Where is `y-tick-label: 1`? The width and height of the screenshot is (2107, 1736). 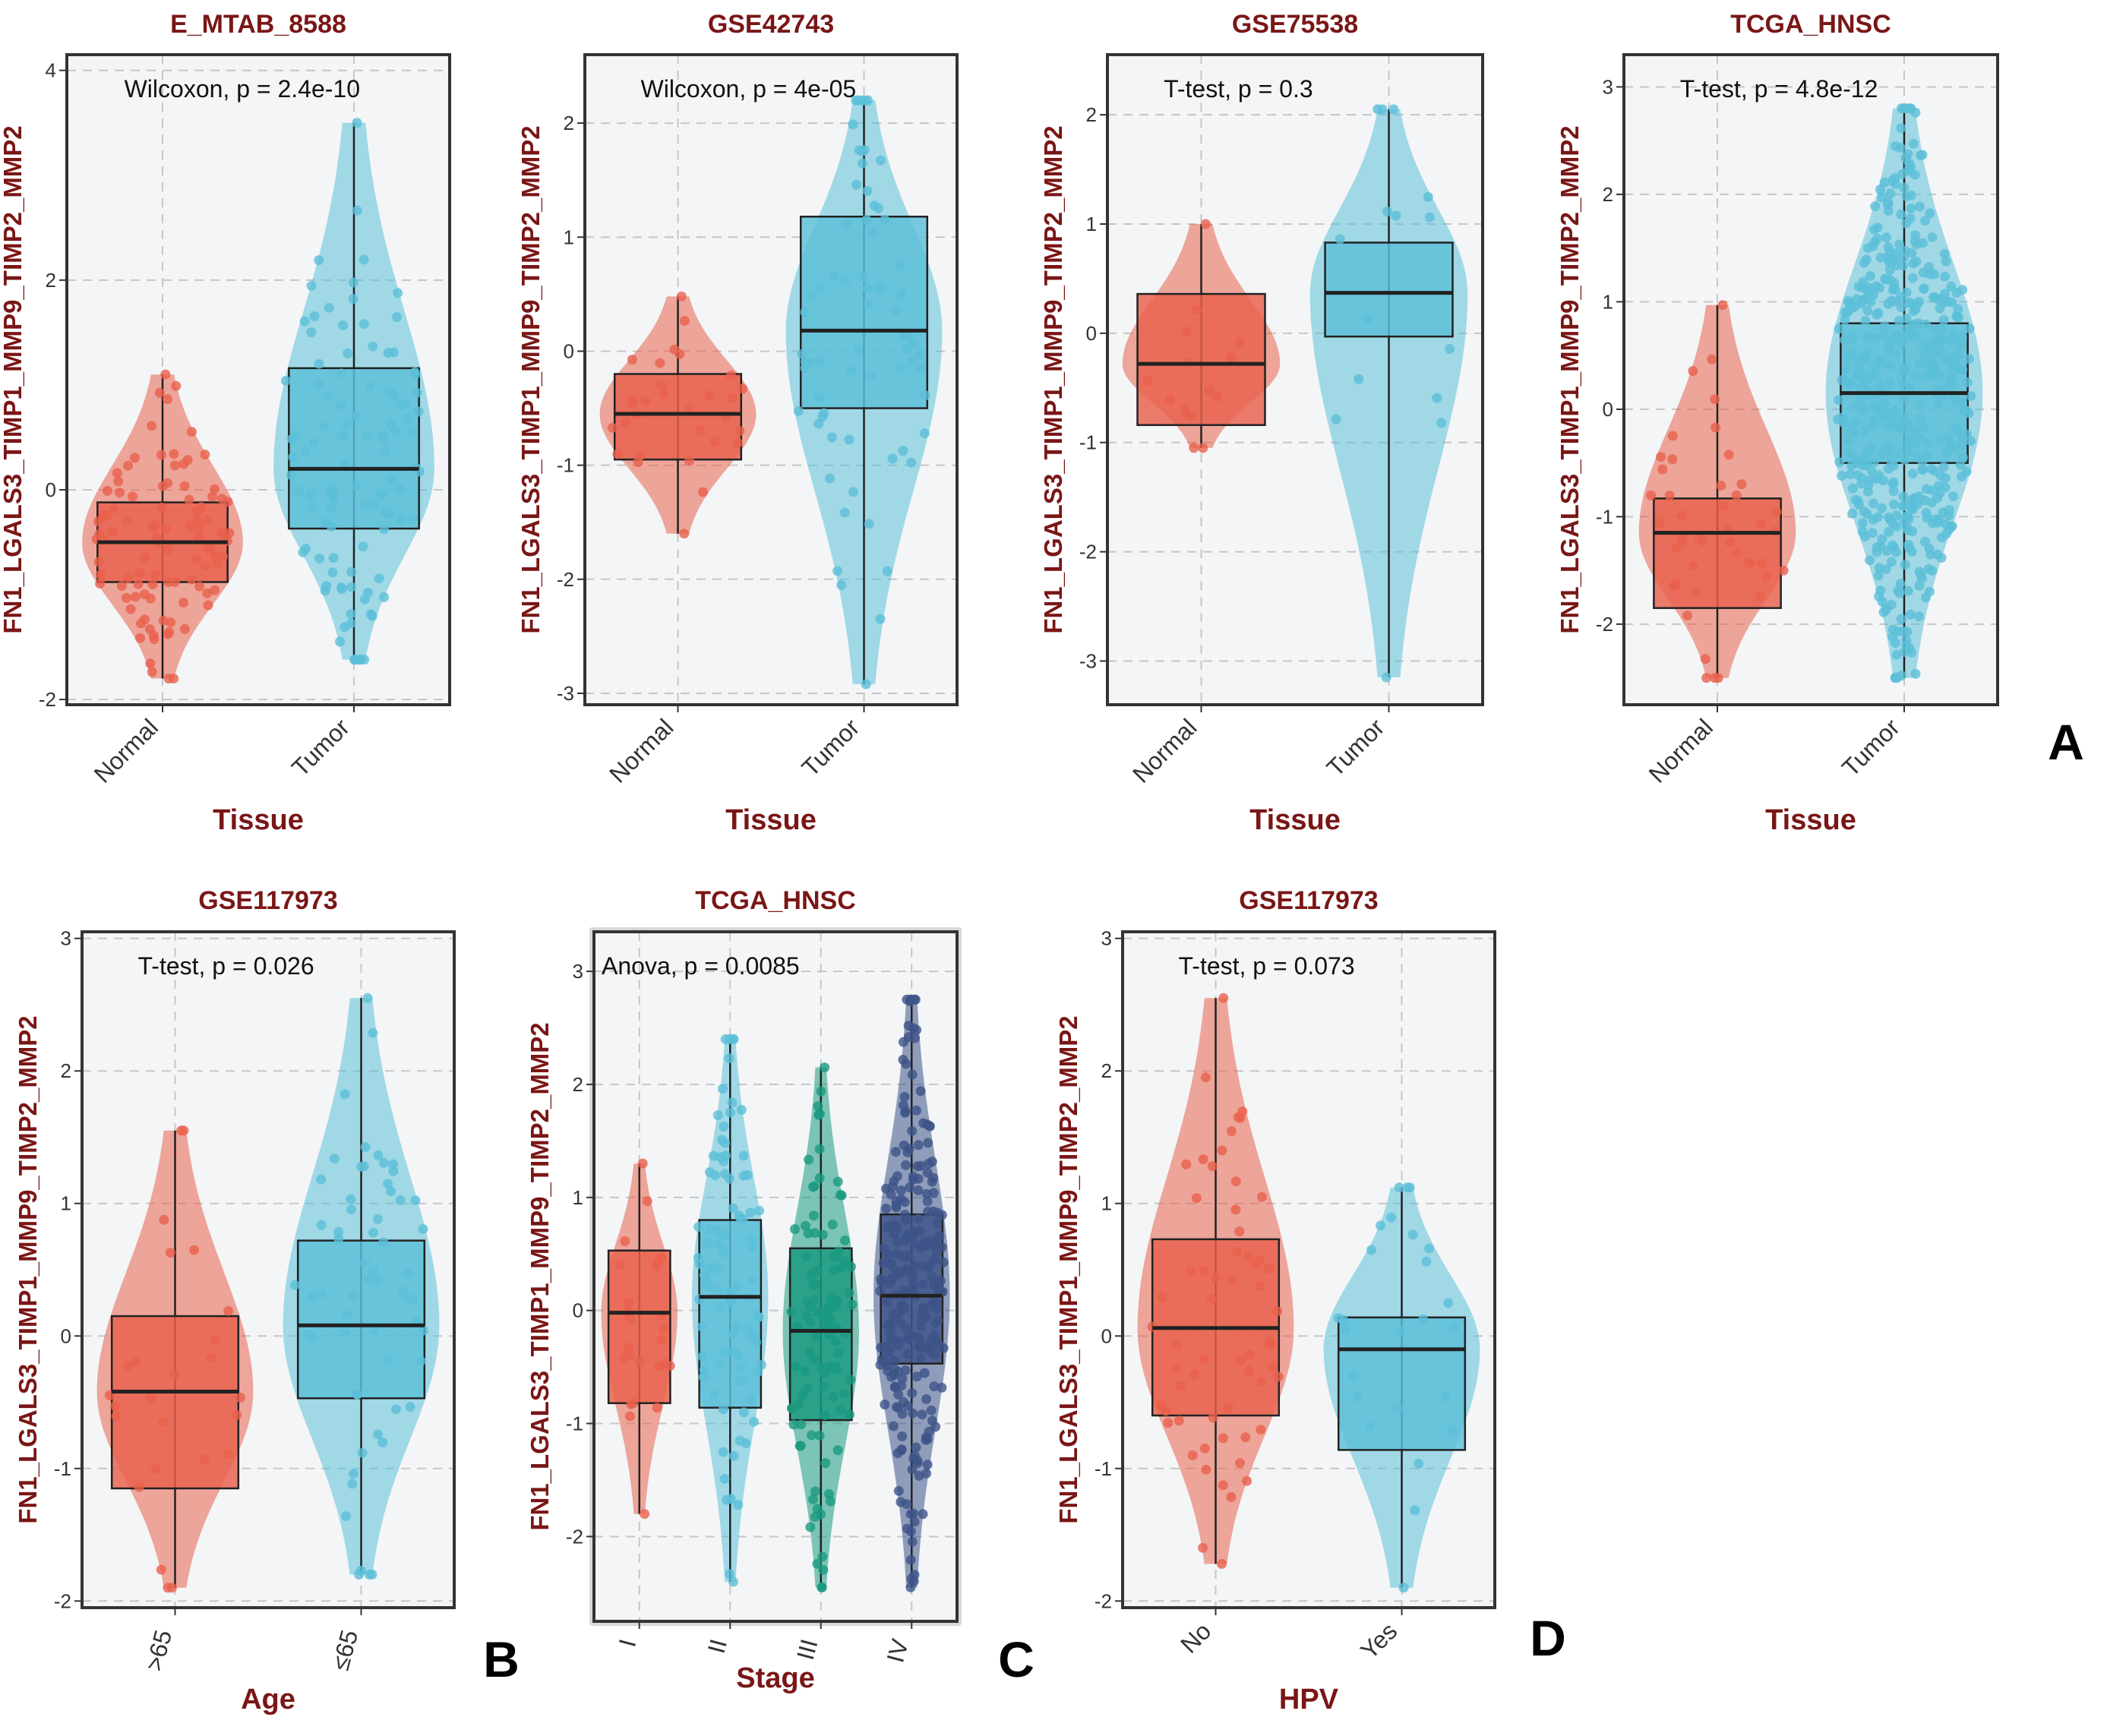 y-tick-label: 1 is located at coordinates (578, 1197).